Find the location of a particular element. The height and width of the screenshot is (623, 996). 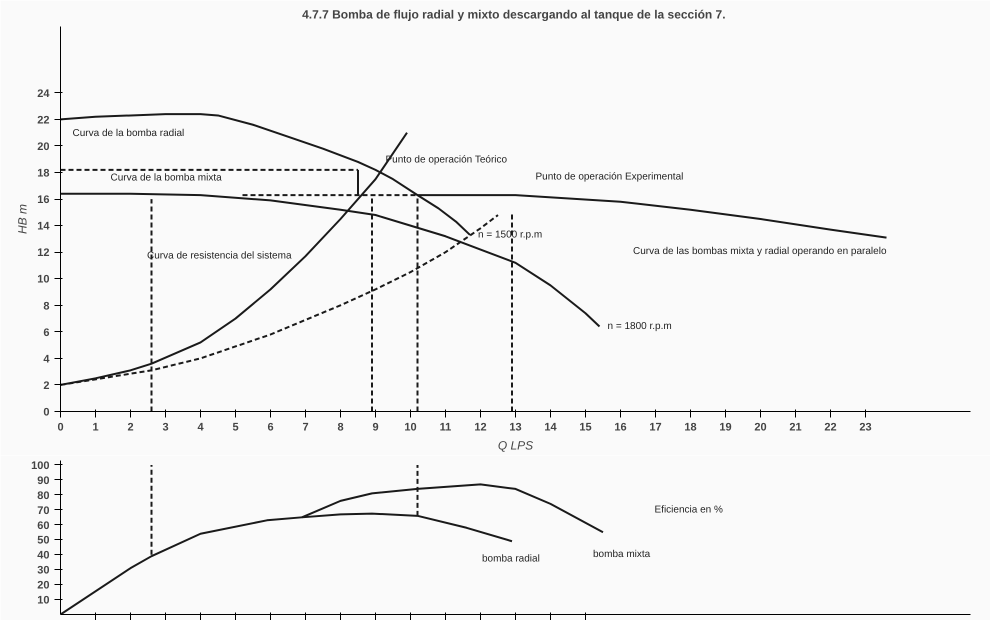

y-tick-label: 24 is located at coordinates (43, 94).